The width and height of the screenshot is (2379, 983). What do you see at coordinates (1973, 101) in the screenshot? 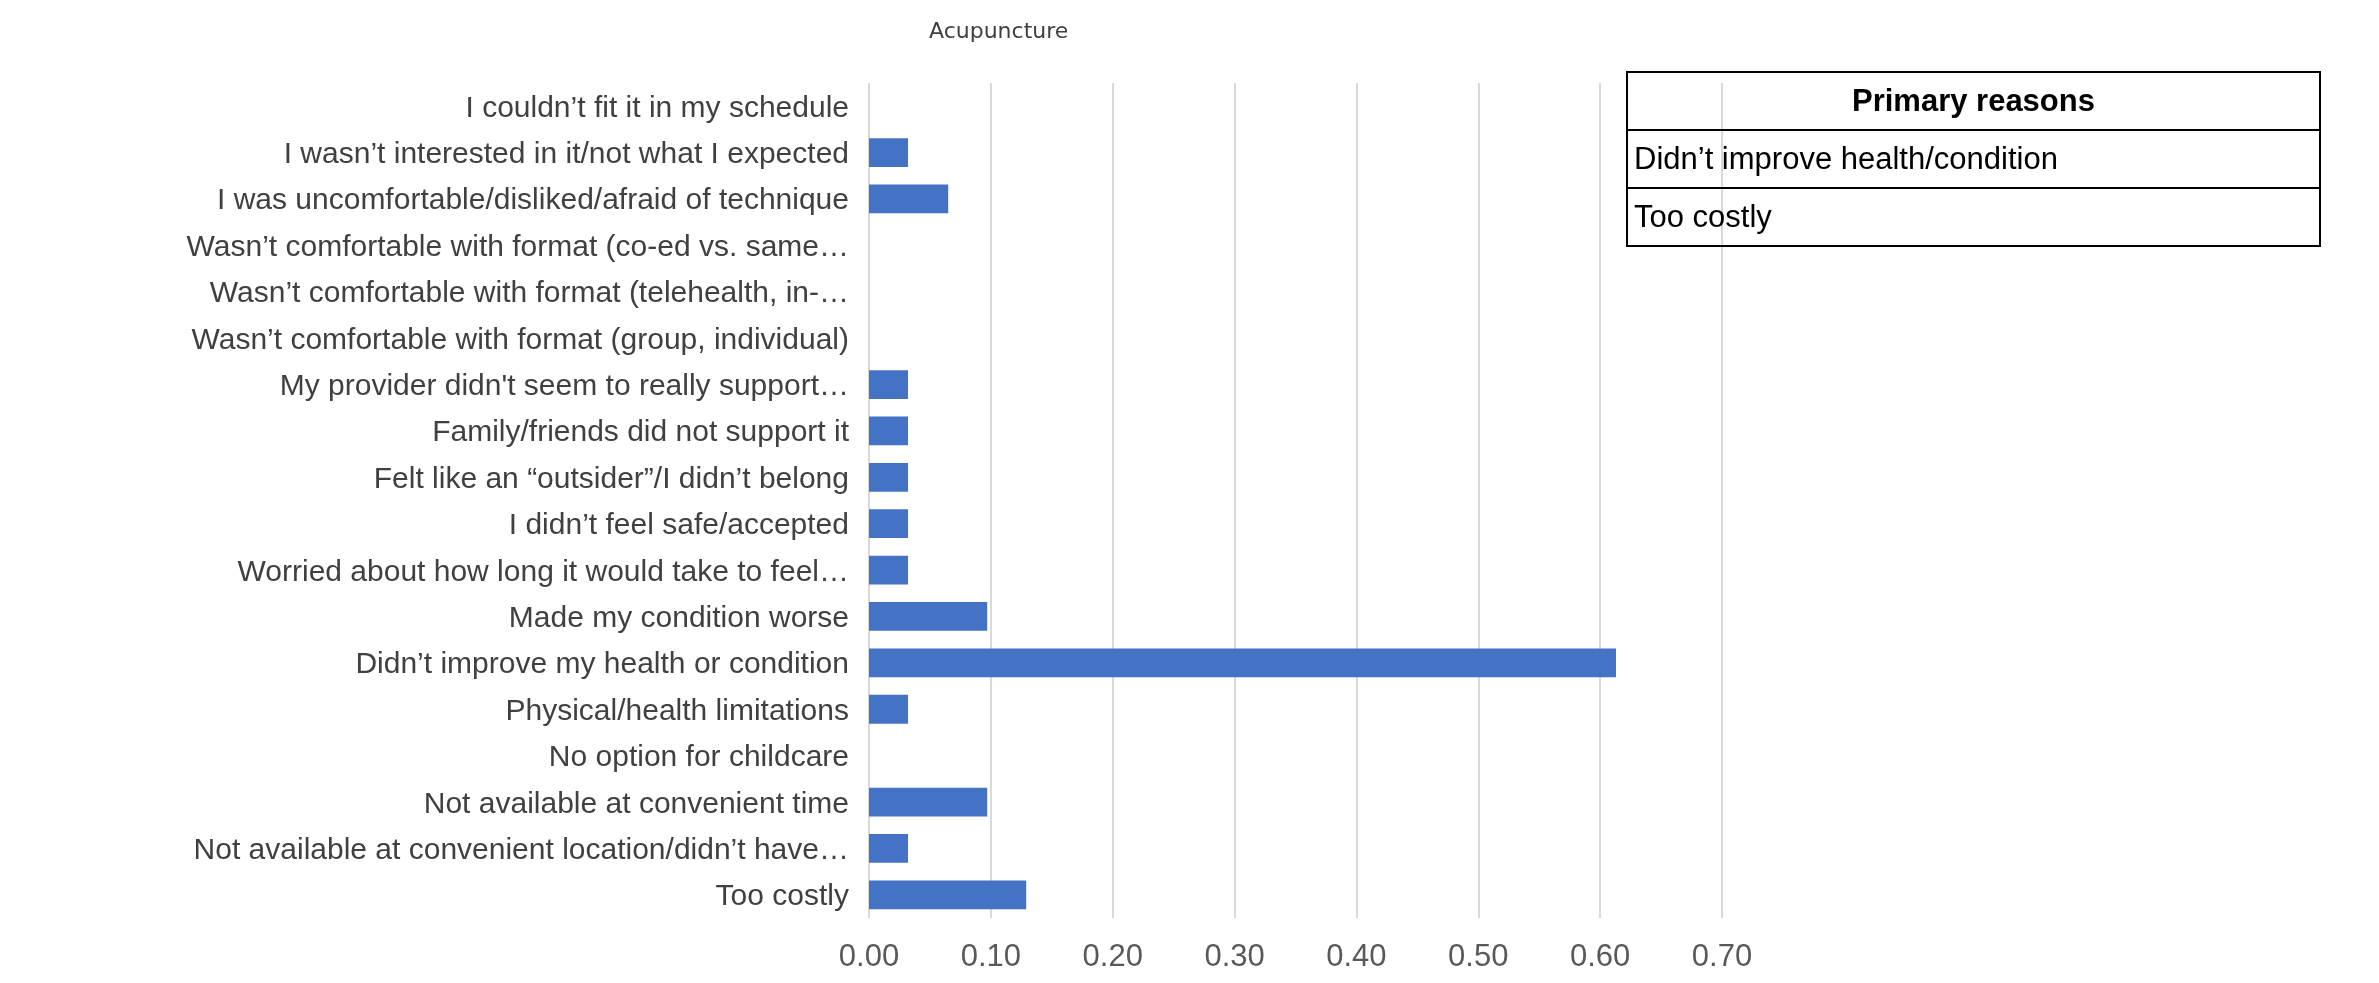
I see `text: Primary reasons` at bounding box center [1973, 101].